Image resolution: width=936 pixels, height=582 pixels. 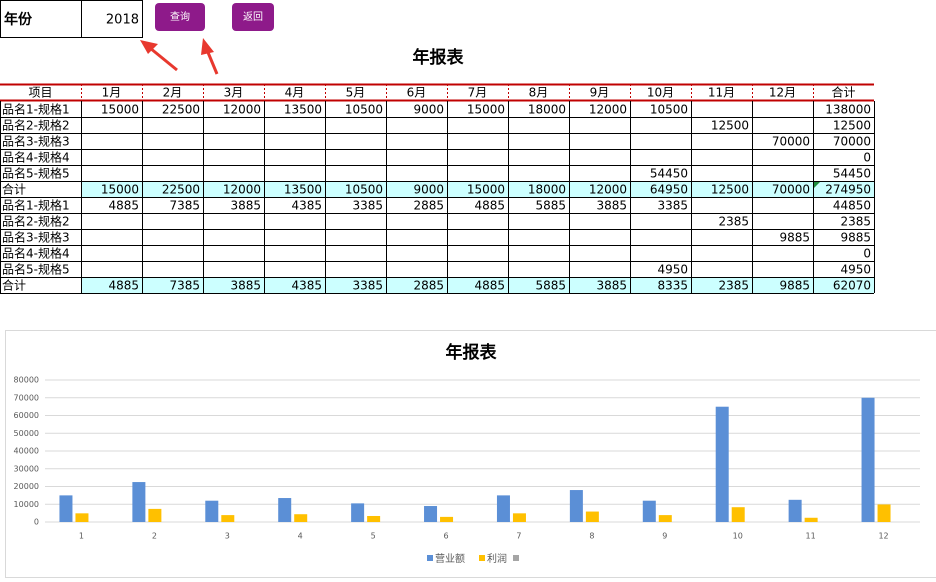 I want to click on header-cell: 8月, so click(x=539, y=93).